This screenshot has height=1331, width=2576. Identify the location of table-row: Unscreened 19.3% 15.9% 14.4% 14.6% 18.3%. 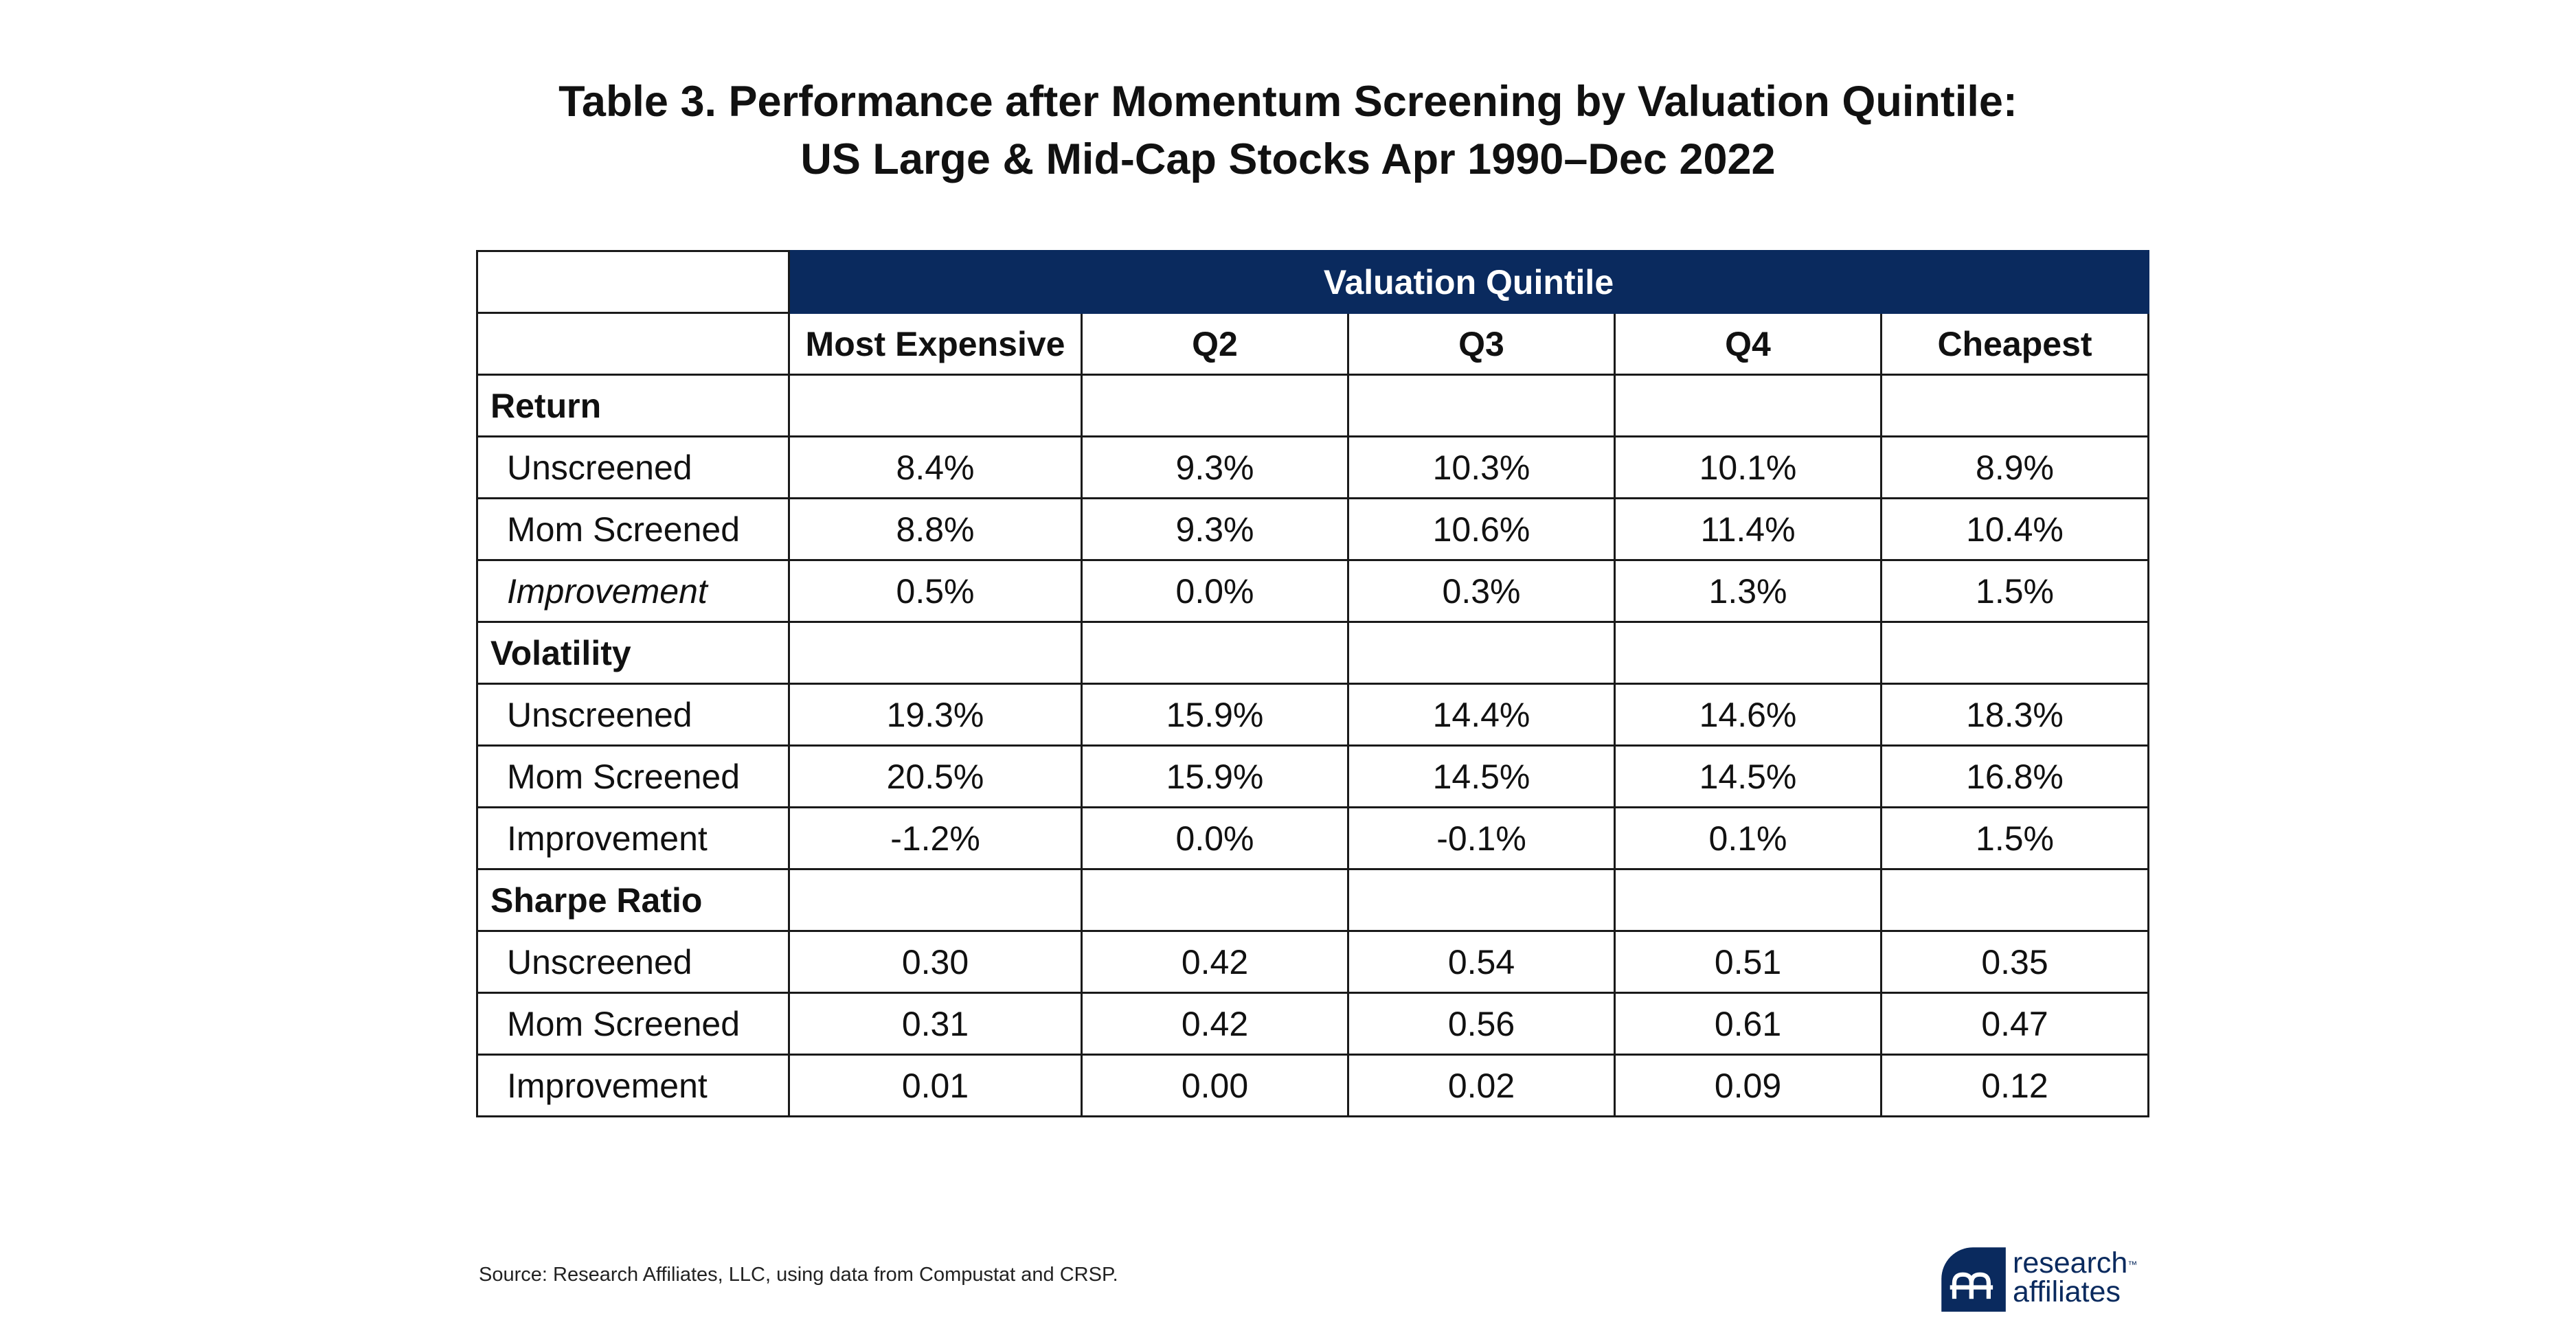
(1312, 715).